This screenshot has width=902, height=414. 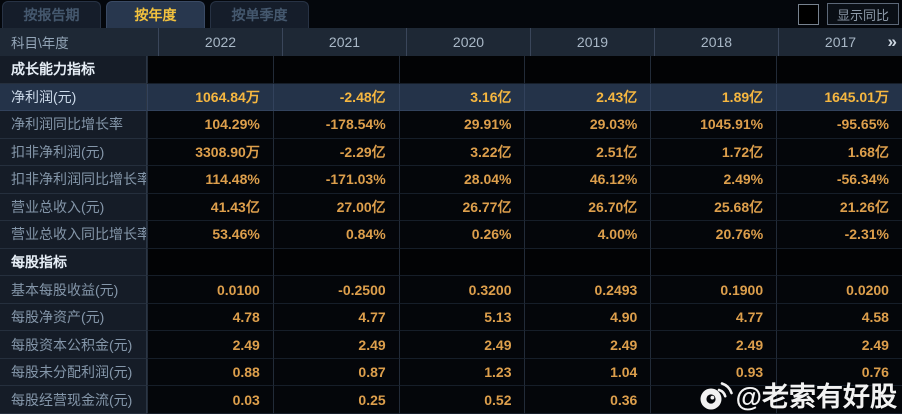 I want to click on row-label: 基本每股收益(元), so click(x=73, y=290).